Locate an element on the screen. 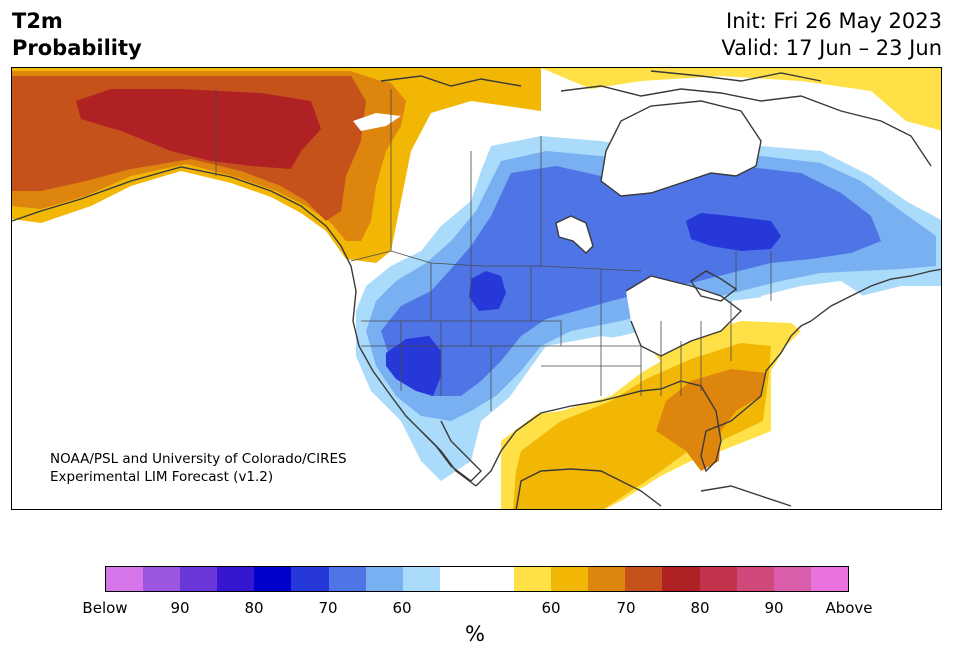 Image resolution: width=953 pixels, height=659 pixels. init-date: Init: Fri 26 May 2023 is located at coordinates (834, 21).